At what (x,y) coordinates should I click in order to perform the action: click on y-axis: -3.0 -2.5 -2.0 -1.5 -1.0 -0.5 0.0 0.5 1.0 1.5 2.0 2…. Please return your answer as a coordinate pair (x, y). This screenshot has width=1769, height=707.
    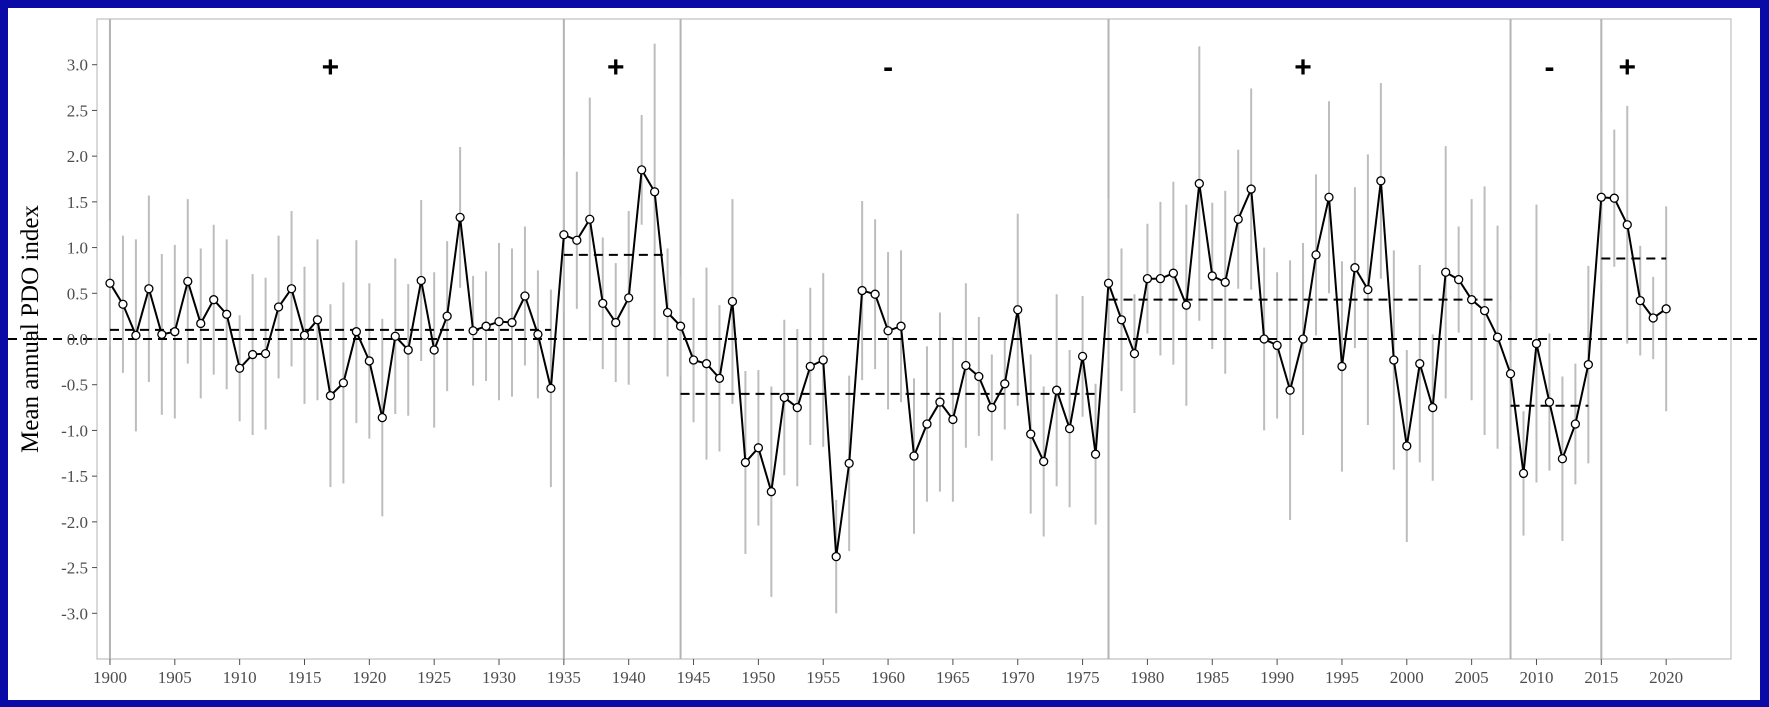
    Looking at the image, I should click on (79, 339).